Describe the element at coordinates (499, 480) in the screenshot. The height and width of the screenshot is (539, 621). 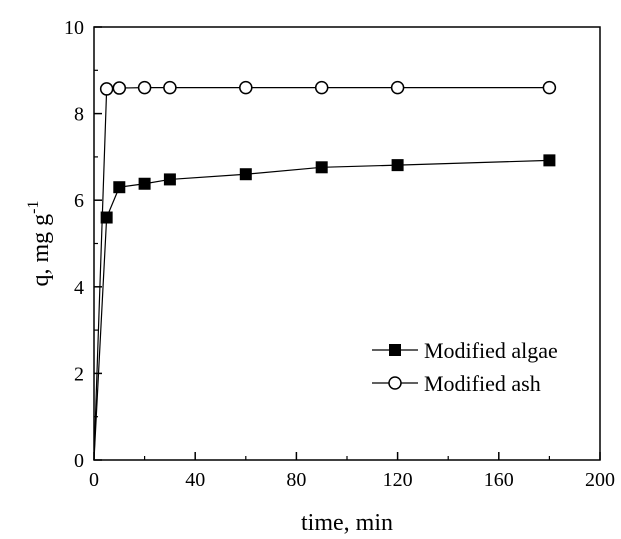
I see `x-tick-label: 160` at that location.